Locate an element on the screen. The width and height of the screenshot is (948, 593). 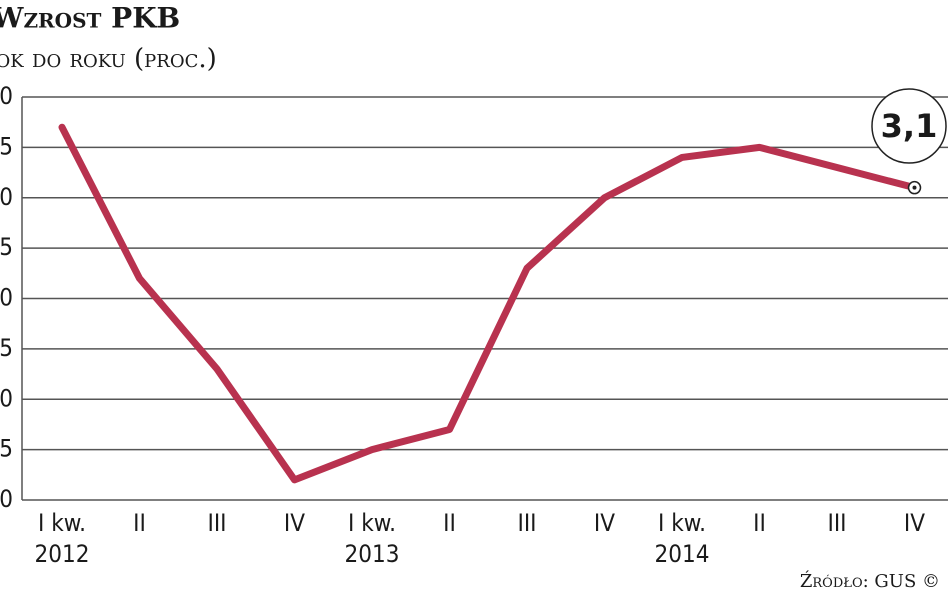
y-tick-label: 2,0 is located at coordinates (6, 298).